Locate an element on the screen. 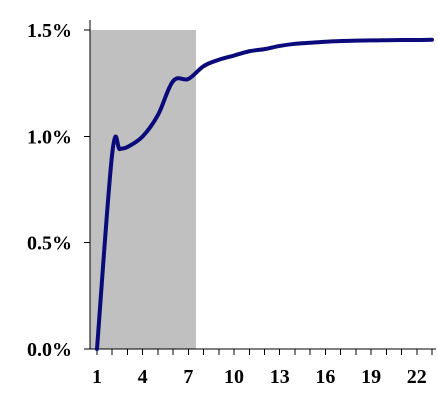 This screenshot has height=393, width=438. x-tick-label: 16 is located at coordinates (325, 377).